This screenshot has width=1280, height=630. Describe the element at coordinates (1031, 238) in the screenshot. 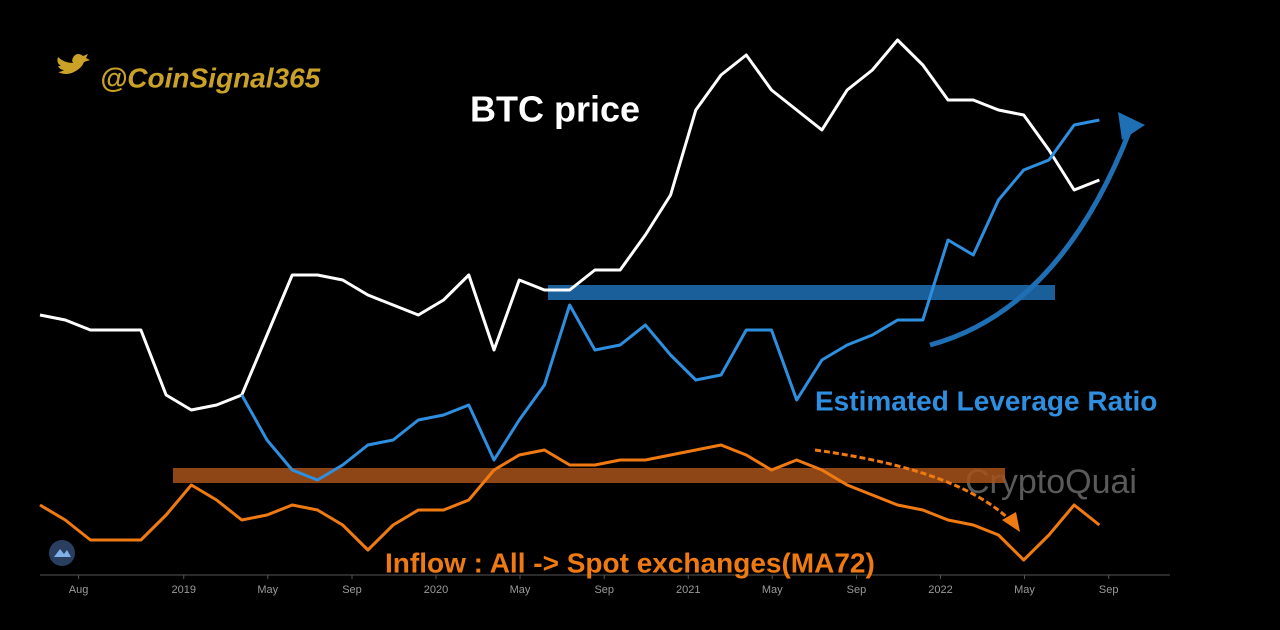

I see `blue-arrow` at that location.